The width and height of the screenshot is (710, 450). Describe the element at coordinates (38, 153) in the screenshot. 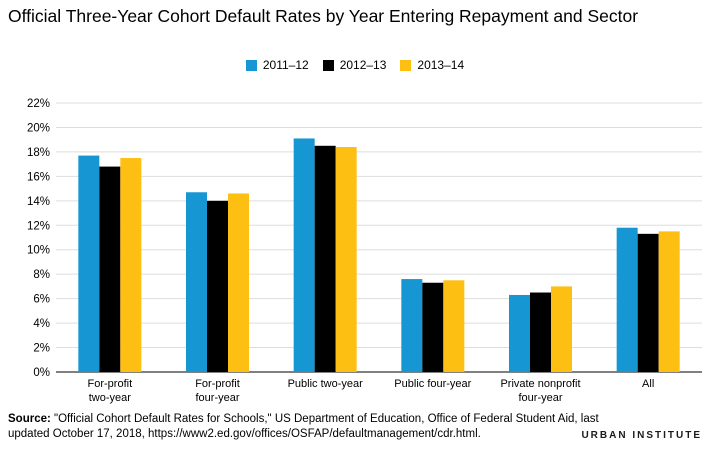

I see `y-tick-label: 18%` at that location.